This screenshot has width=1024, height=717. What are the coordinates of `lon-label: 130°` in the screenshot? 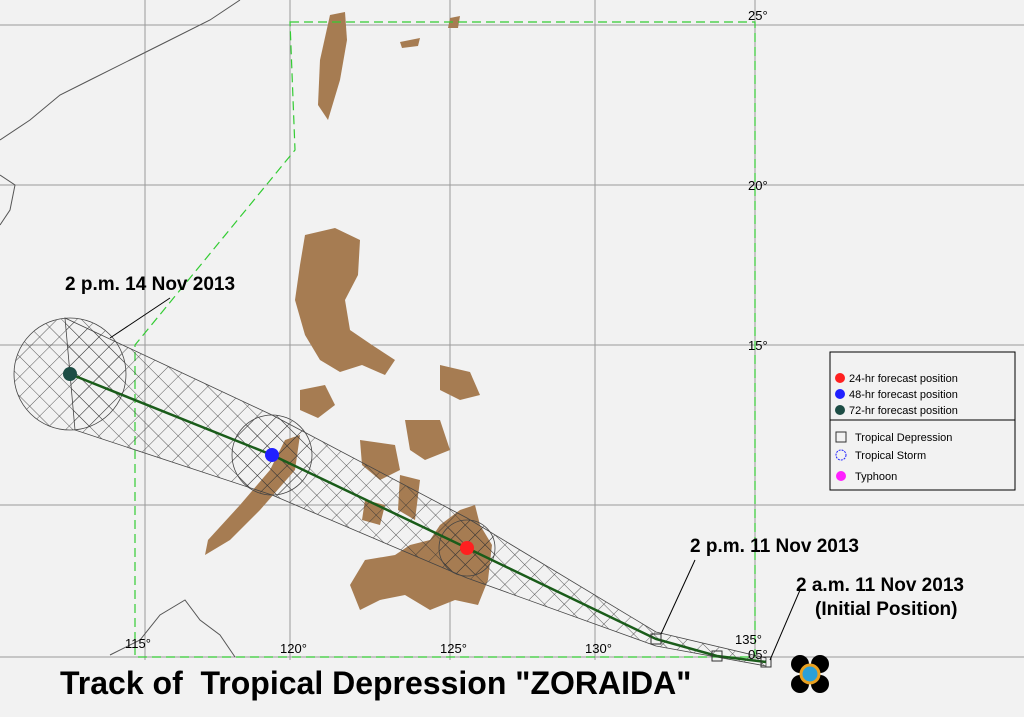 It's located at (598, 648).